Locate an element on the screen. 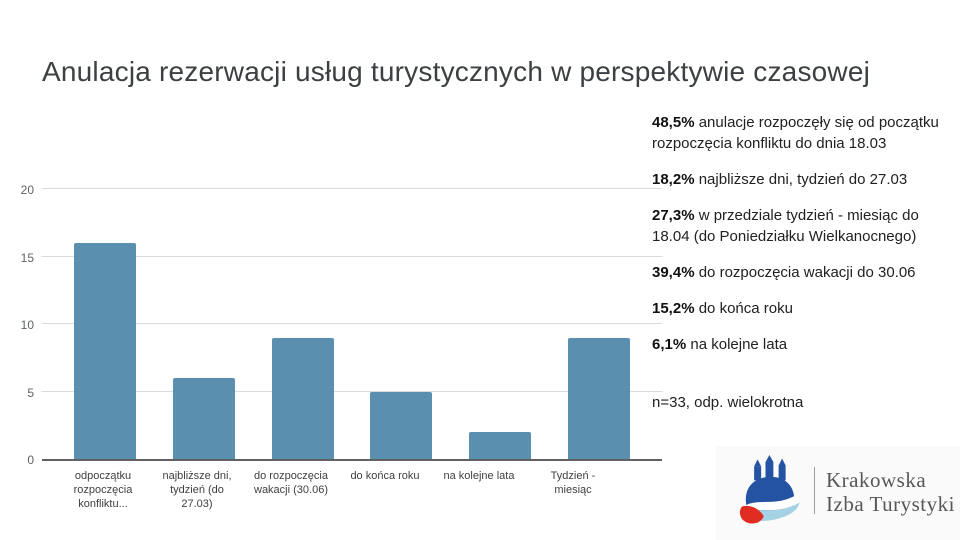 This screenshot has width=960, height=540. kit-logo: Krakowska Izba Turystyki is located at coordinates (838, 493).